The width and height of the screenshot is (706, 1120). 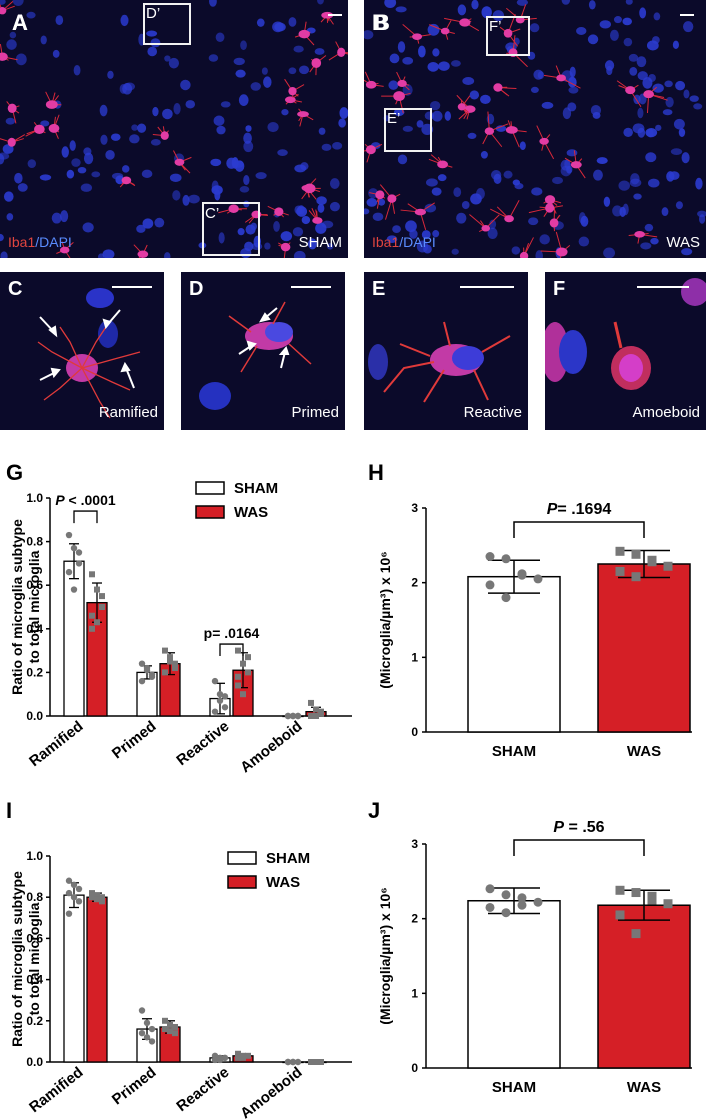 What do you see at coordinates (20, 22) in the screenshot?
I see `panel-letter-A: A` at bounding box center [20, 22].